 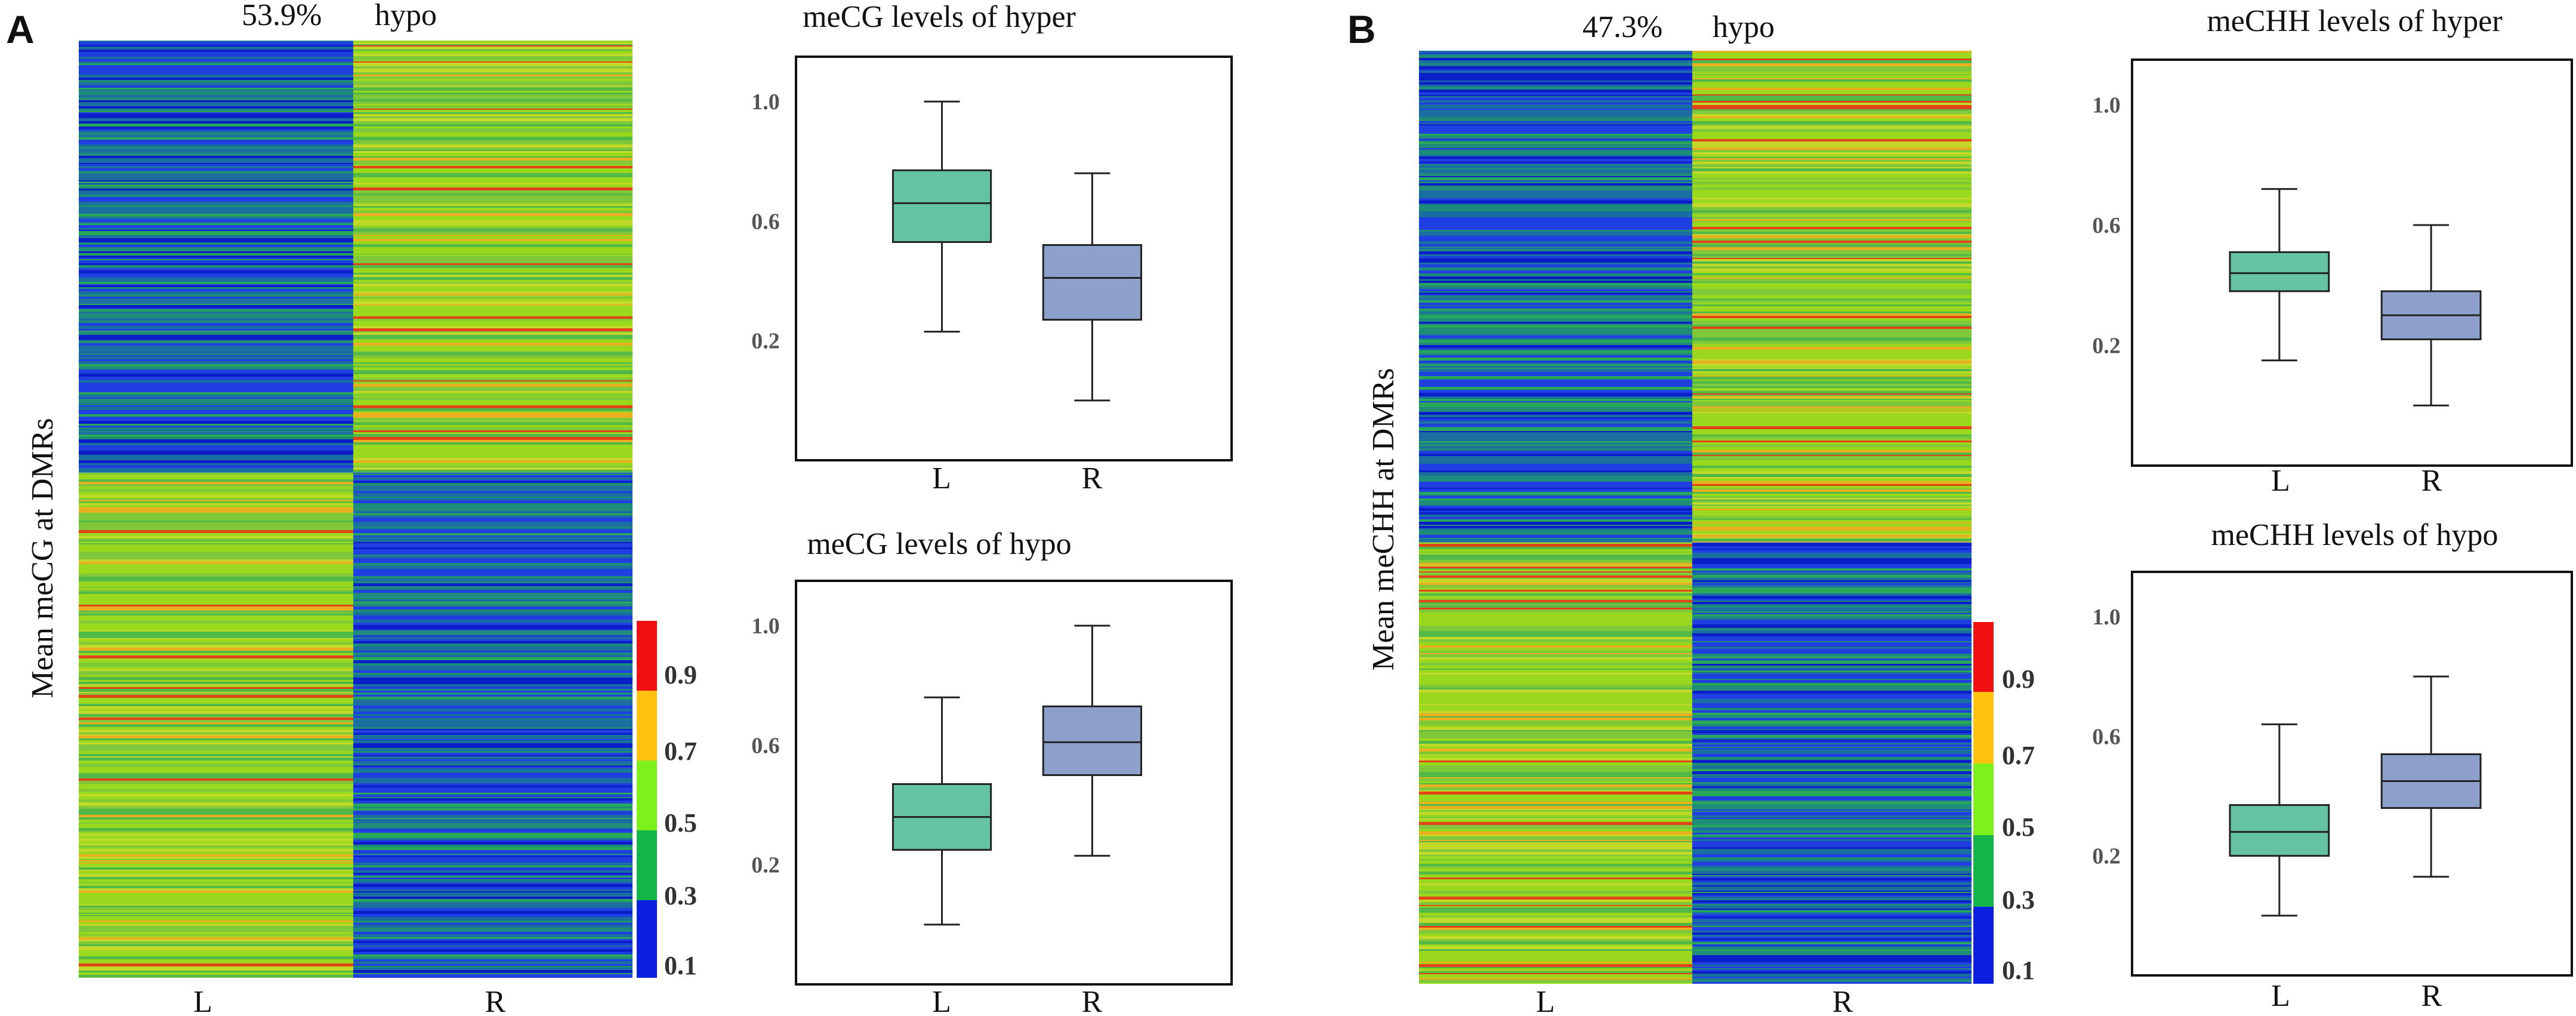 What do you see at coordinates (647, 795) in the screenshot?
I see `colorbar-a-lightgreen` at bounding box center [647, 795].